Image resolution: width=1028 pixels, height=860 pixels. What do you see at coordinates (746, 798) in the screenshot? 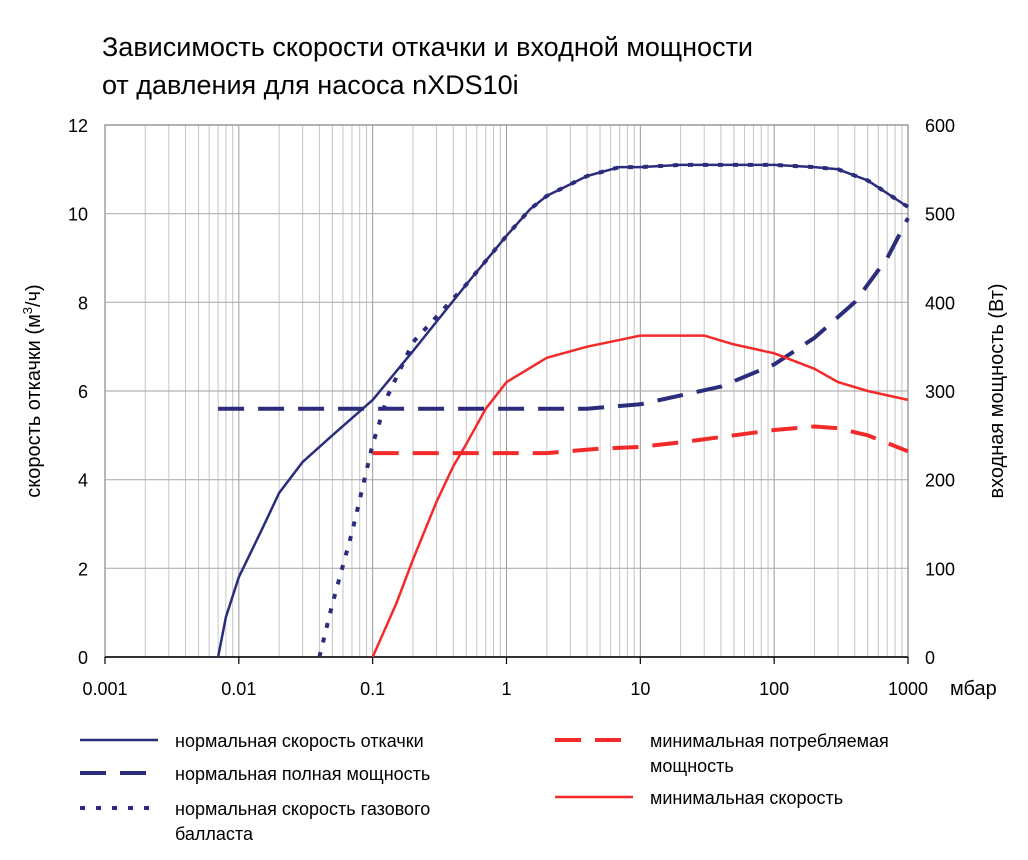
I see `legend-label: минимальная скорость` at bounding box center [746, 798].